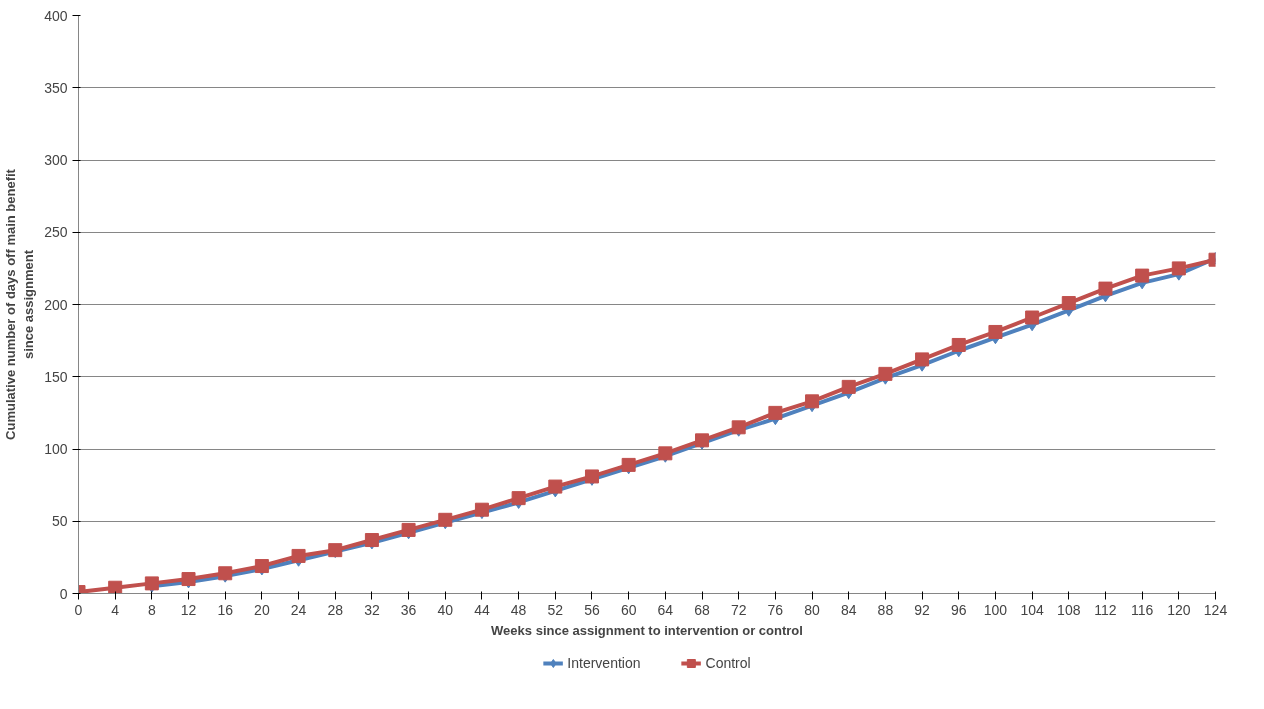 Image resolution: width=1264 pixels, height=709 pixels. What do you see at coordinates (445, 609) in the screenshot?
I see `x-tick-label: 40` at bounding box center [445, 609].